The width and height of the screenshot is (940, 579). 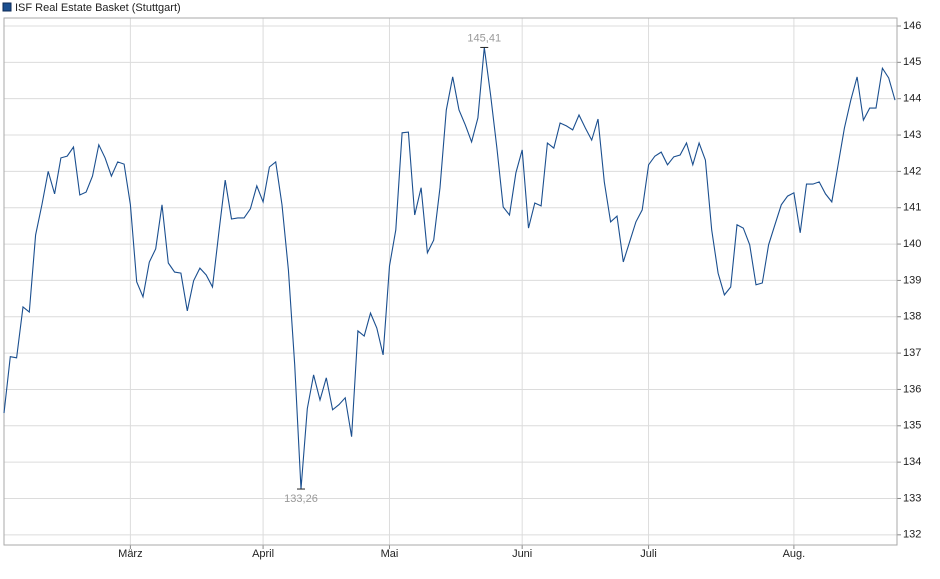 I want to click on legend-label: ISF Real Estate Basket (Stuttgart), so click(x=98, y=8).